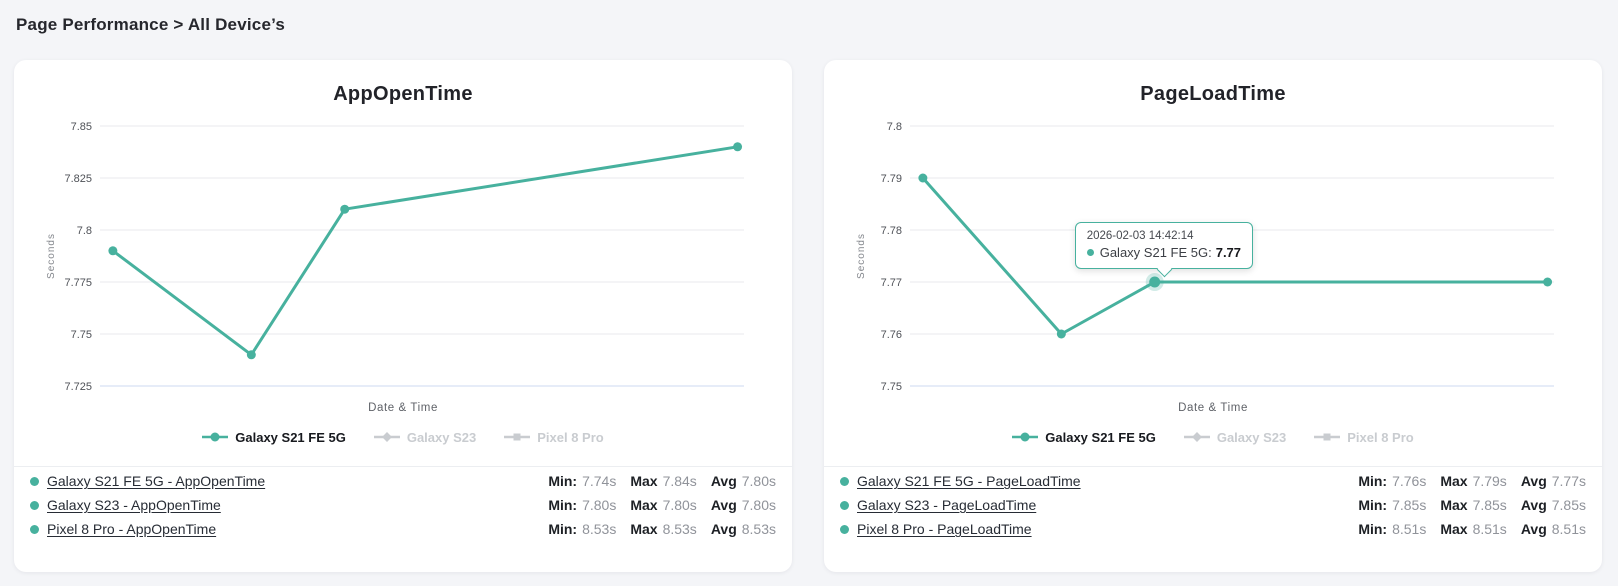  I want to click on legend-label: Galaxy S23, so click(1251, 437).